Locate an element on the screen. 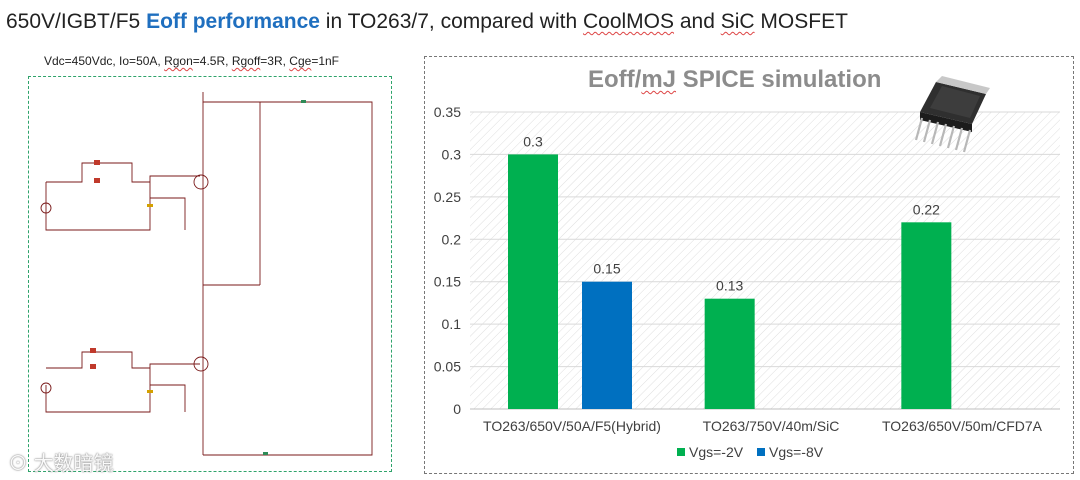  chart-title: Eoff/mJ SPICE simulation is located at coordinates (735, 79).